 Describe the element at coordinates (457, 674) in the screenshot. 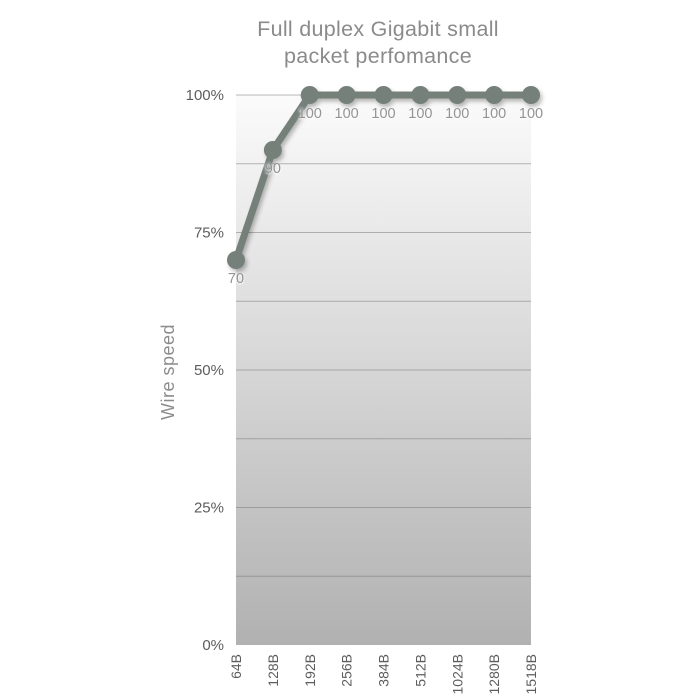

I see `x-tick-label: 1024B` at that location.